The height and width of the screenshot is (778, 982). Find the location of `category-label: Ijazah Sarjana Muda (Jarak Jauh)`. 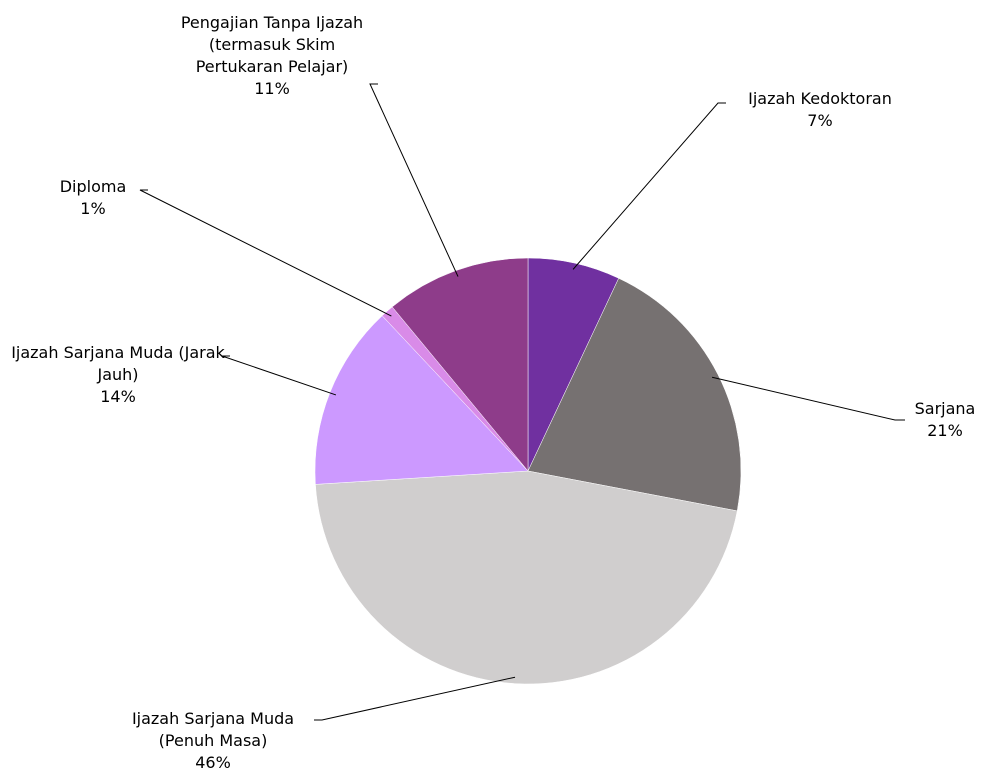

category-label: Ijazah Sarjana Muda (Jarak Jauh) is located at coordinates (118, 363).